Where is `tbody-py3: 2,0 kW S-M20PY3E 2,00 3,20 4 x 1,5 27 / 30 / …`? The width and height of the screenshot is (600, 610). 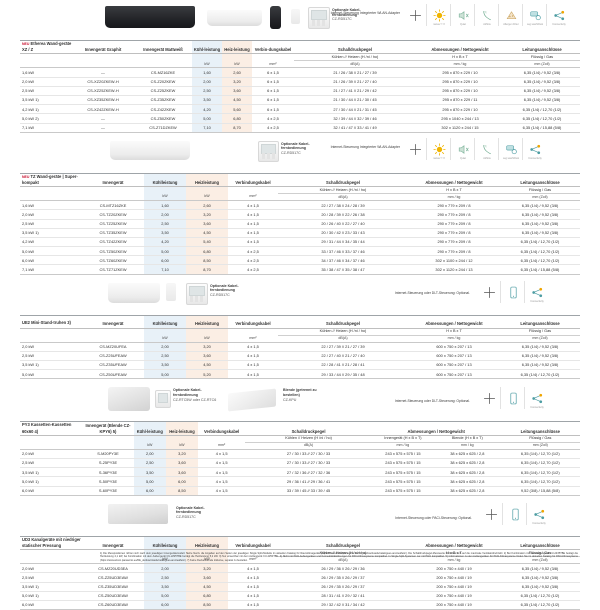 tbody-py3: 2,0 kW S-M20PY3E 2,00 3,20 4 x 1,5 27 / 30 / … is located at coordinates (300, 472).